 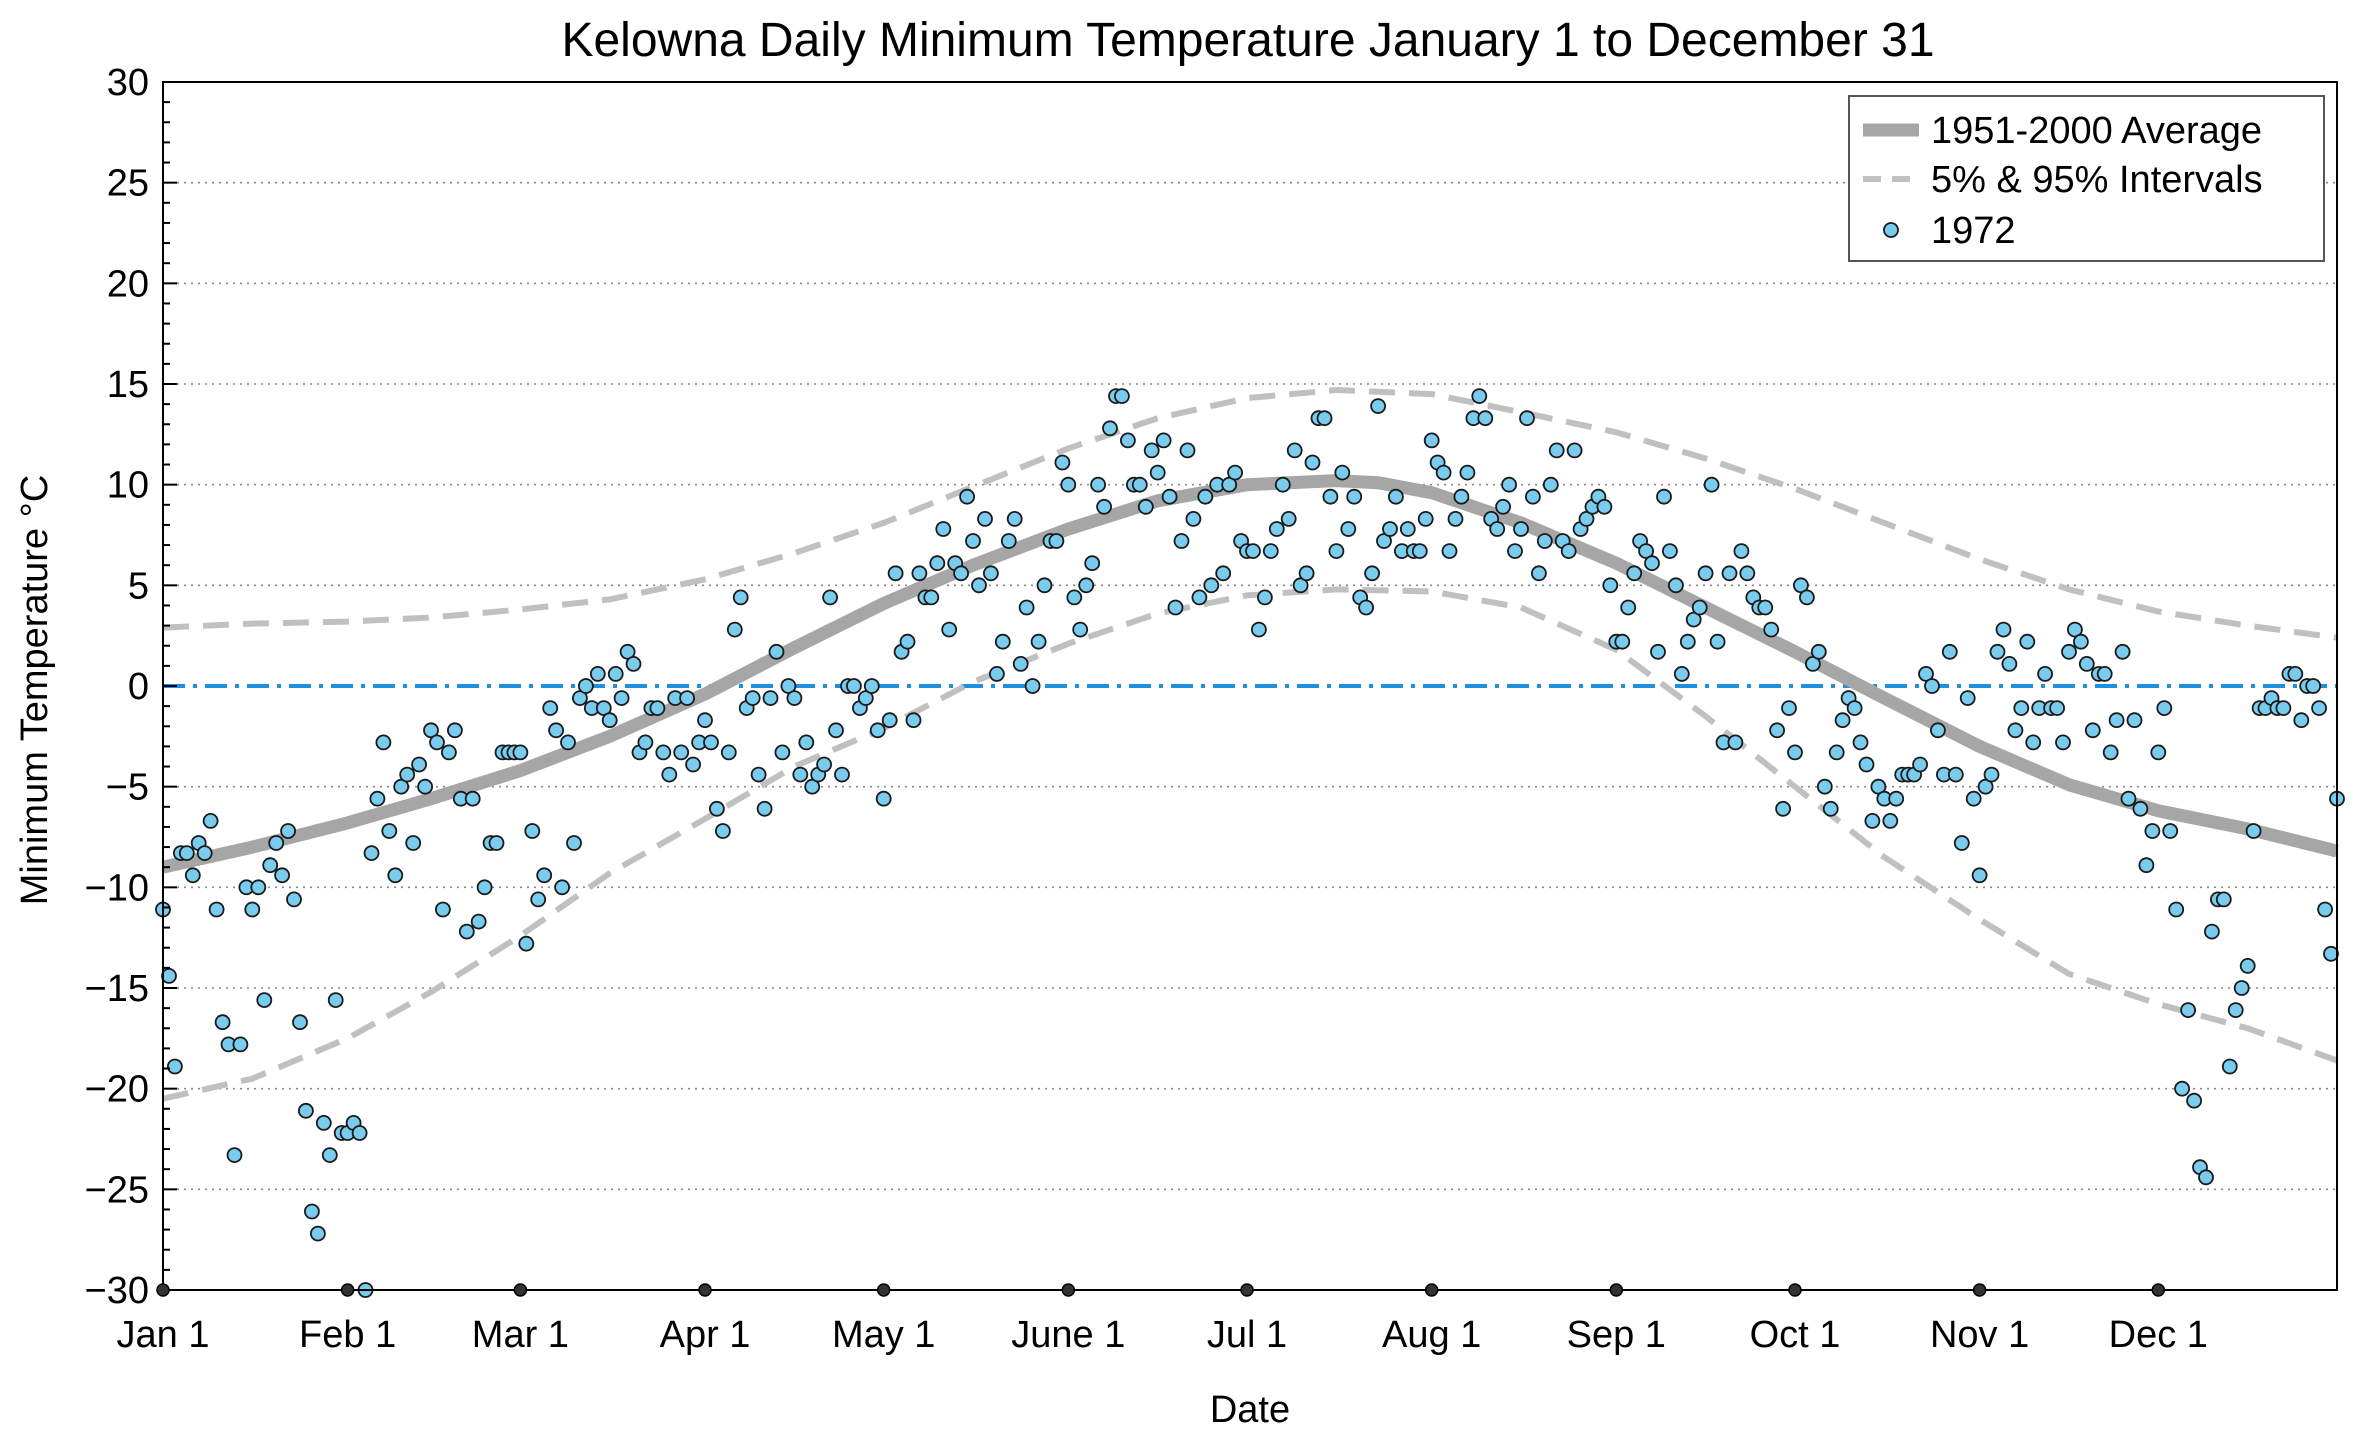 I want to click on x-tick-label: Jan 1, so click(x=163, y=1335).